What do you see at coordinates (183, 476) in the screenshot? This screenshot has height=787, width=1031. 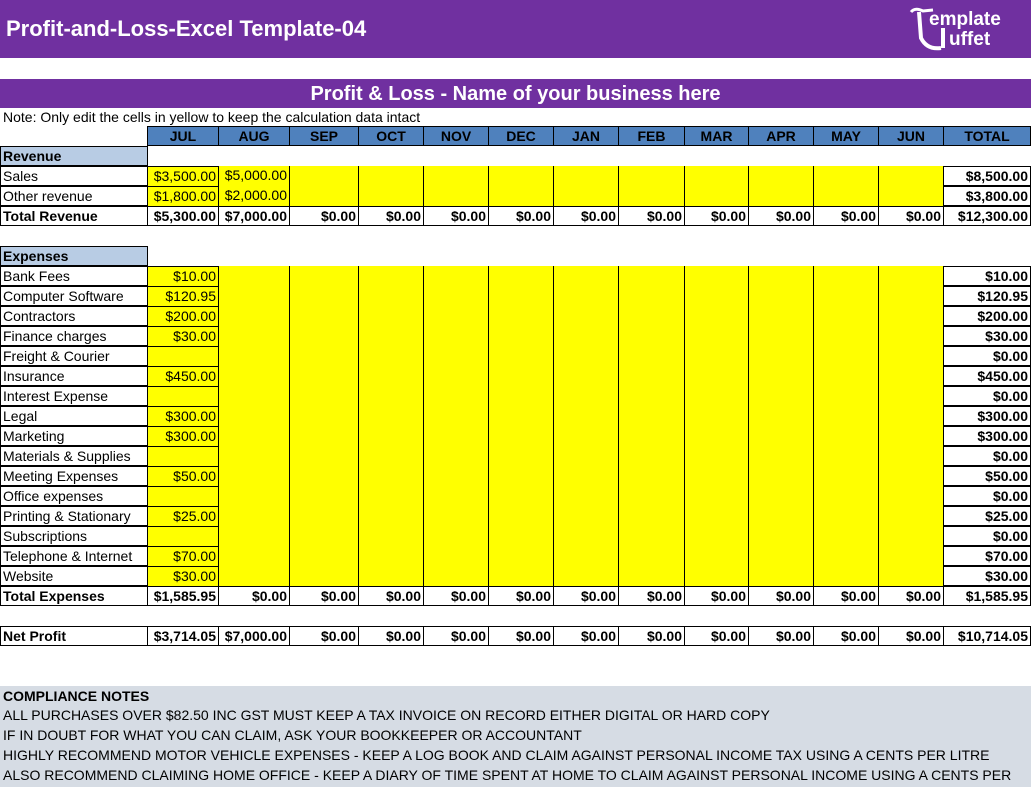 I see `input-cell: $50.00` at bounding box center [183, 476].